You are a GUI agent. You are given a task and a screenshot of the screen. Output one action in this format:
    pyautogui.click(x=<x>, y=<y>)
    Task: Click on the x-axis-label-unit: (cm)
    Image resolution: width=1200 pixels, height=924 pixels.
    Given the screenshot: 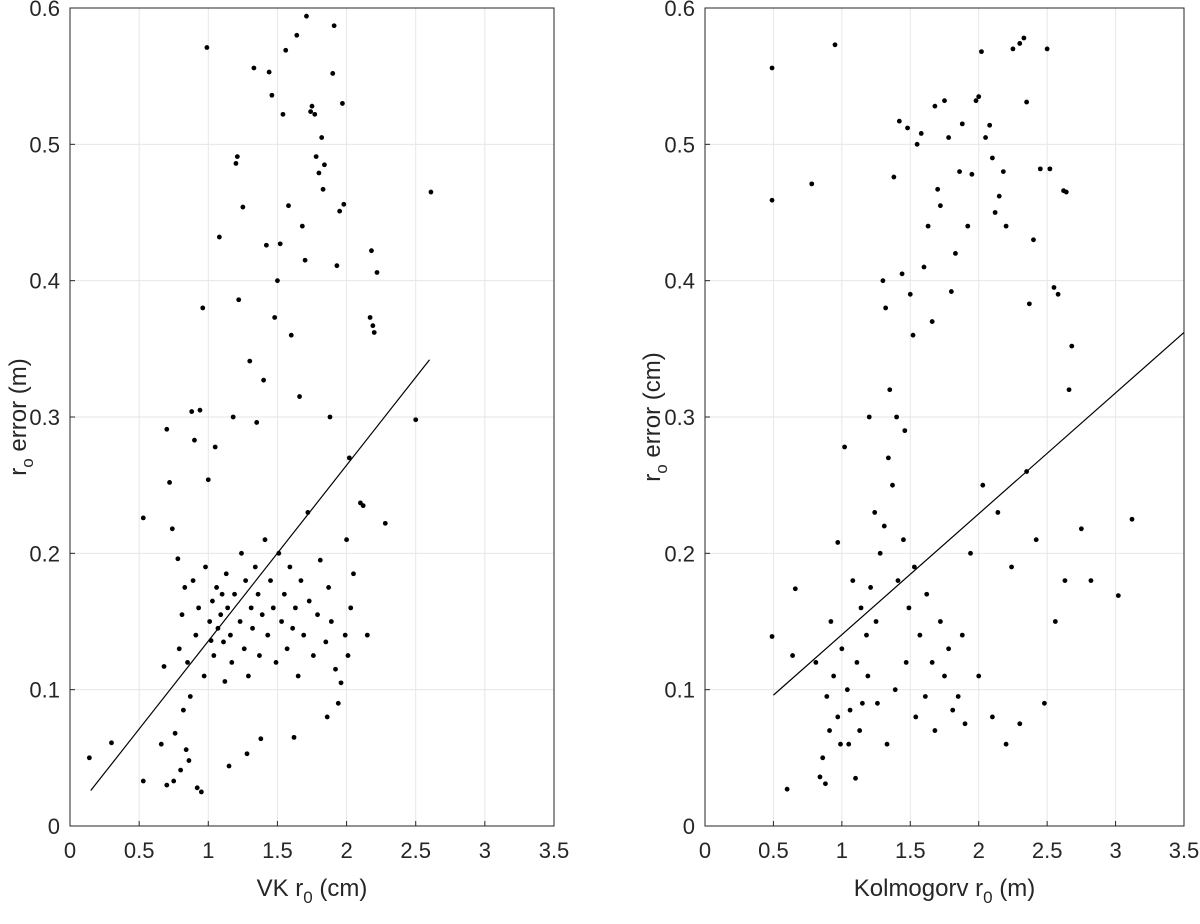 What is the action you would take?
    pyautogui.click(x=340, y=888)
    